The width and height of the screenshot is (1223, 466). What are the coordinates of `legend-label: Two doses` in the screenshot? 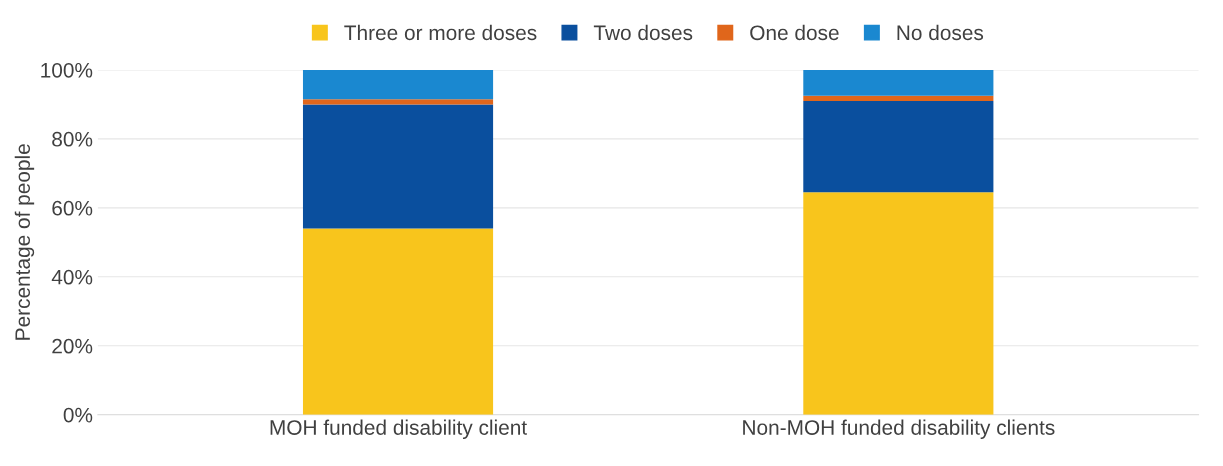 It's located at (643, 32).